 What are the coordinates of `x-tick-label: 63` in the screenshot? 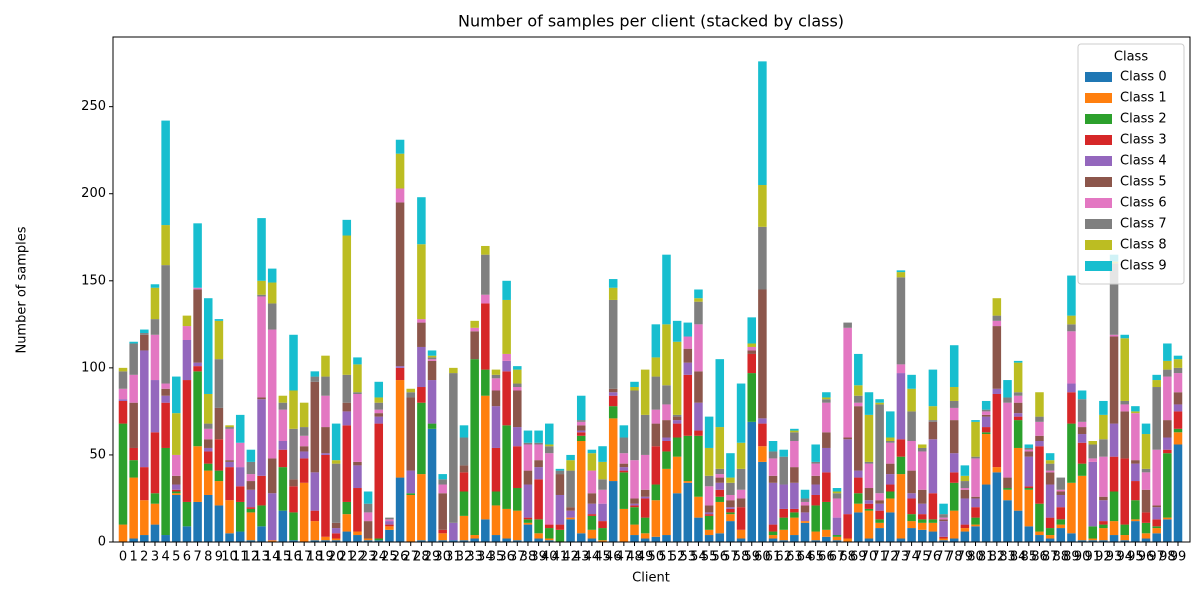 It's located at (794, 557).